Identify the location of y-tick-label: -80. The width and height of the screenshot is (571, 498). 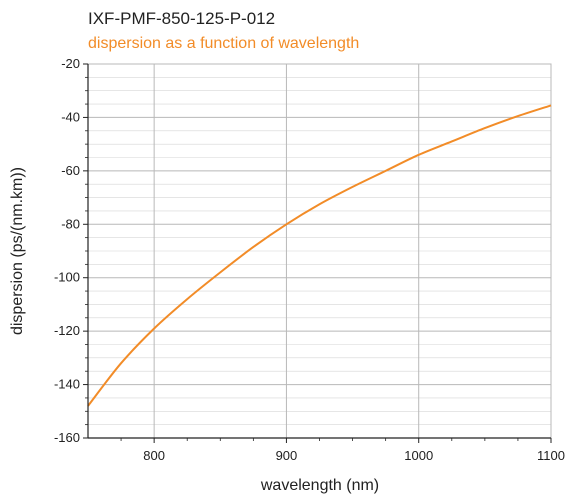
(70, 223).